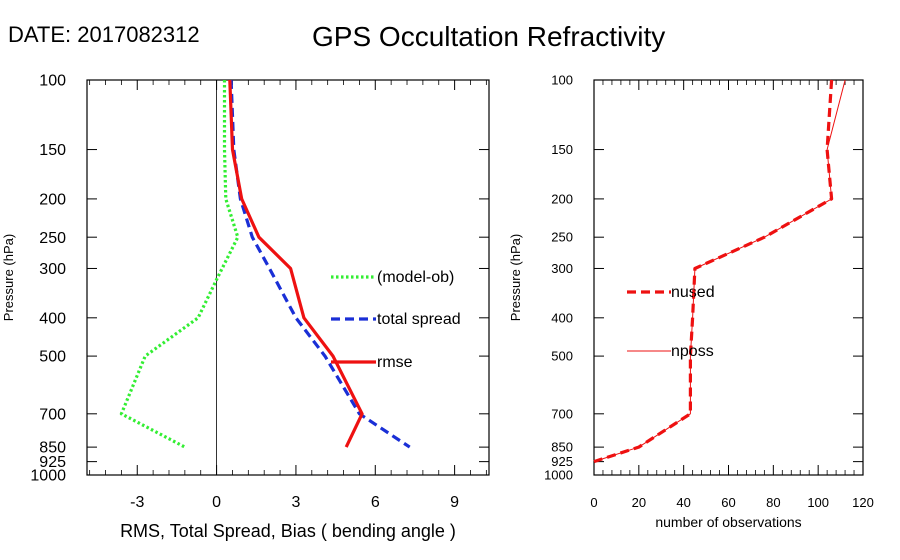 The width and height of the screenshot is (900, 560). I want to click on date-label: DATE: 2017082312, so click(104, 34).